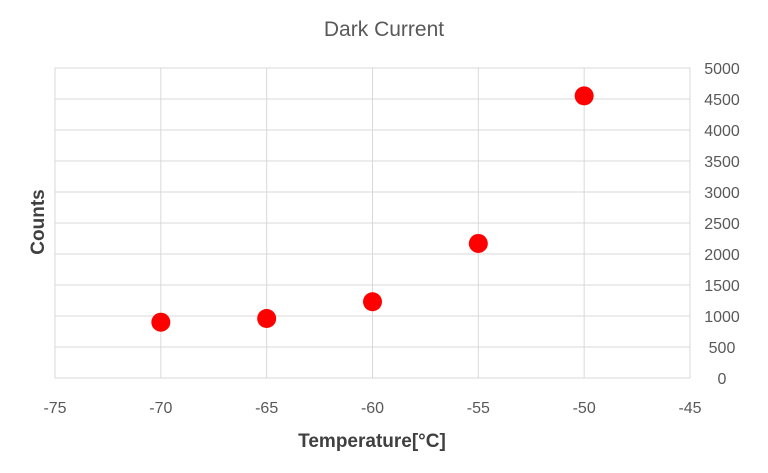 This screenshot has width=768, height=473. I want to click on y-tick-label: 500, so click(722, 348).